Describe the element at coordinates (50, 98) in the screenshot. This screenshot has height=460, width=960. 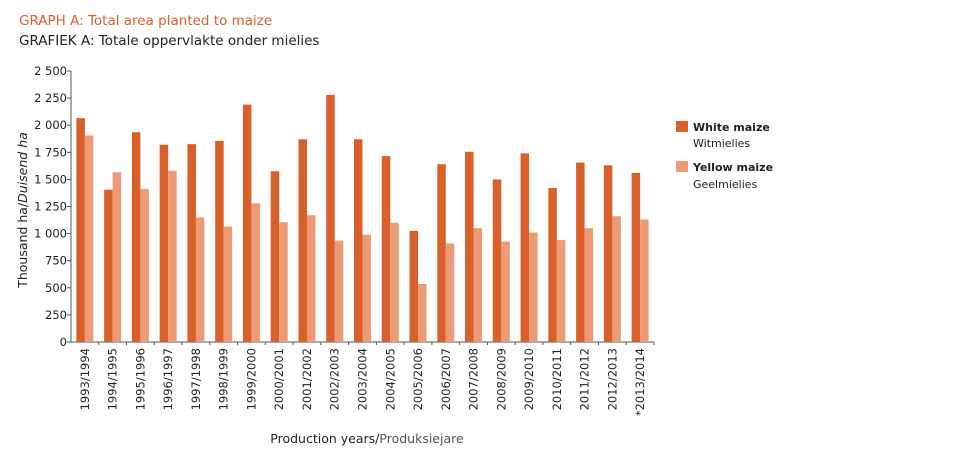
I see `y-tick-label: 2 250` at that location.